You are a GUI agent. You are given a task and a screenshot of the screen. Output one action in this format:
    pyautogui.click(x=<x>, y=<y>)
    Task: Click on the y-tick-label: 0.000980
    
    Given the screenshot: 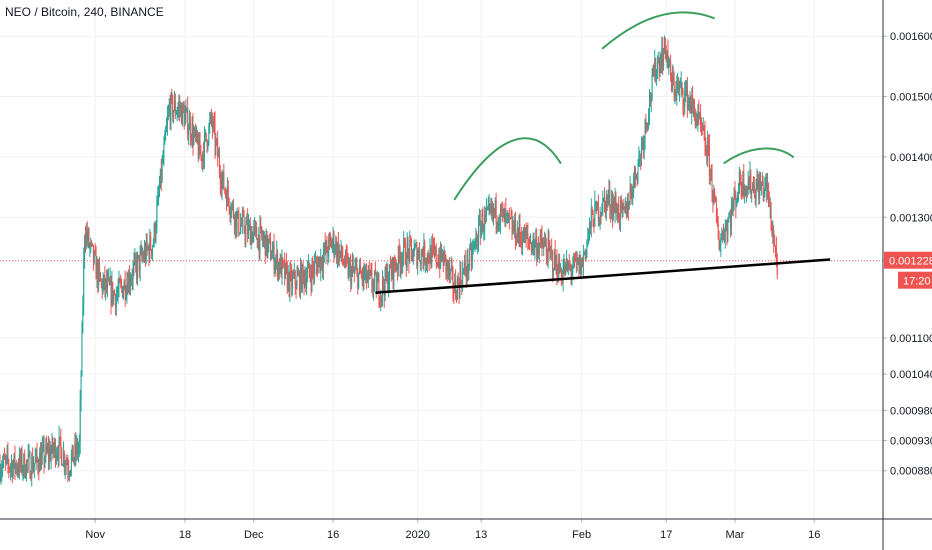 What is the action you would take?
    pyautogui.click(x=911, y=411)
    